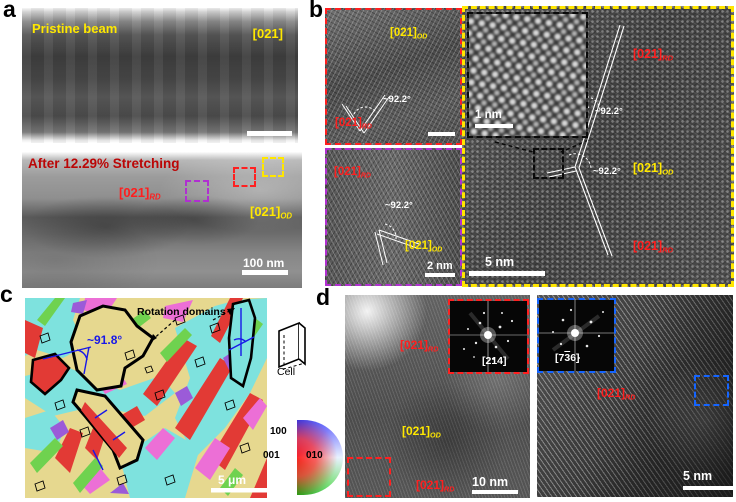  I want to click on fft-inset-blue: [736], so click(576, 335).